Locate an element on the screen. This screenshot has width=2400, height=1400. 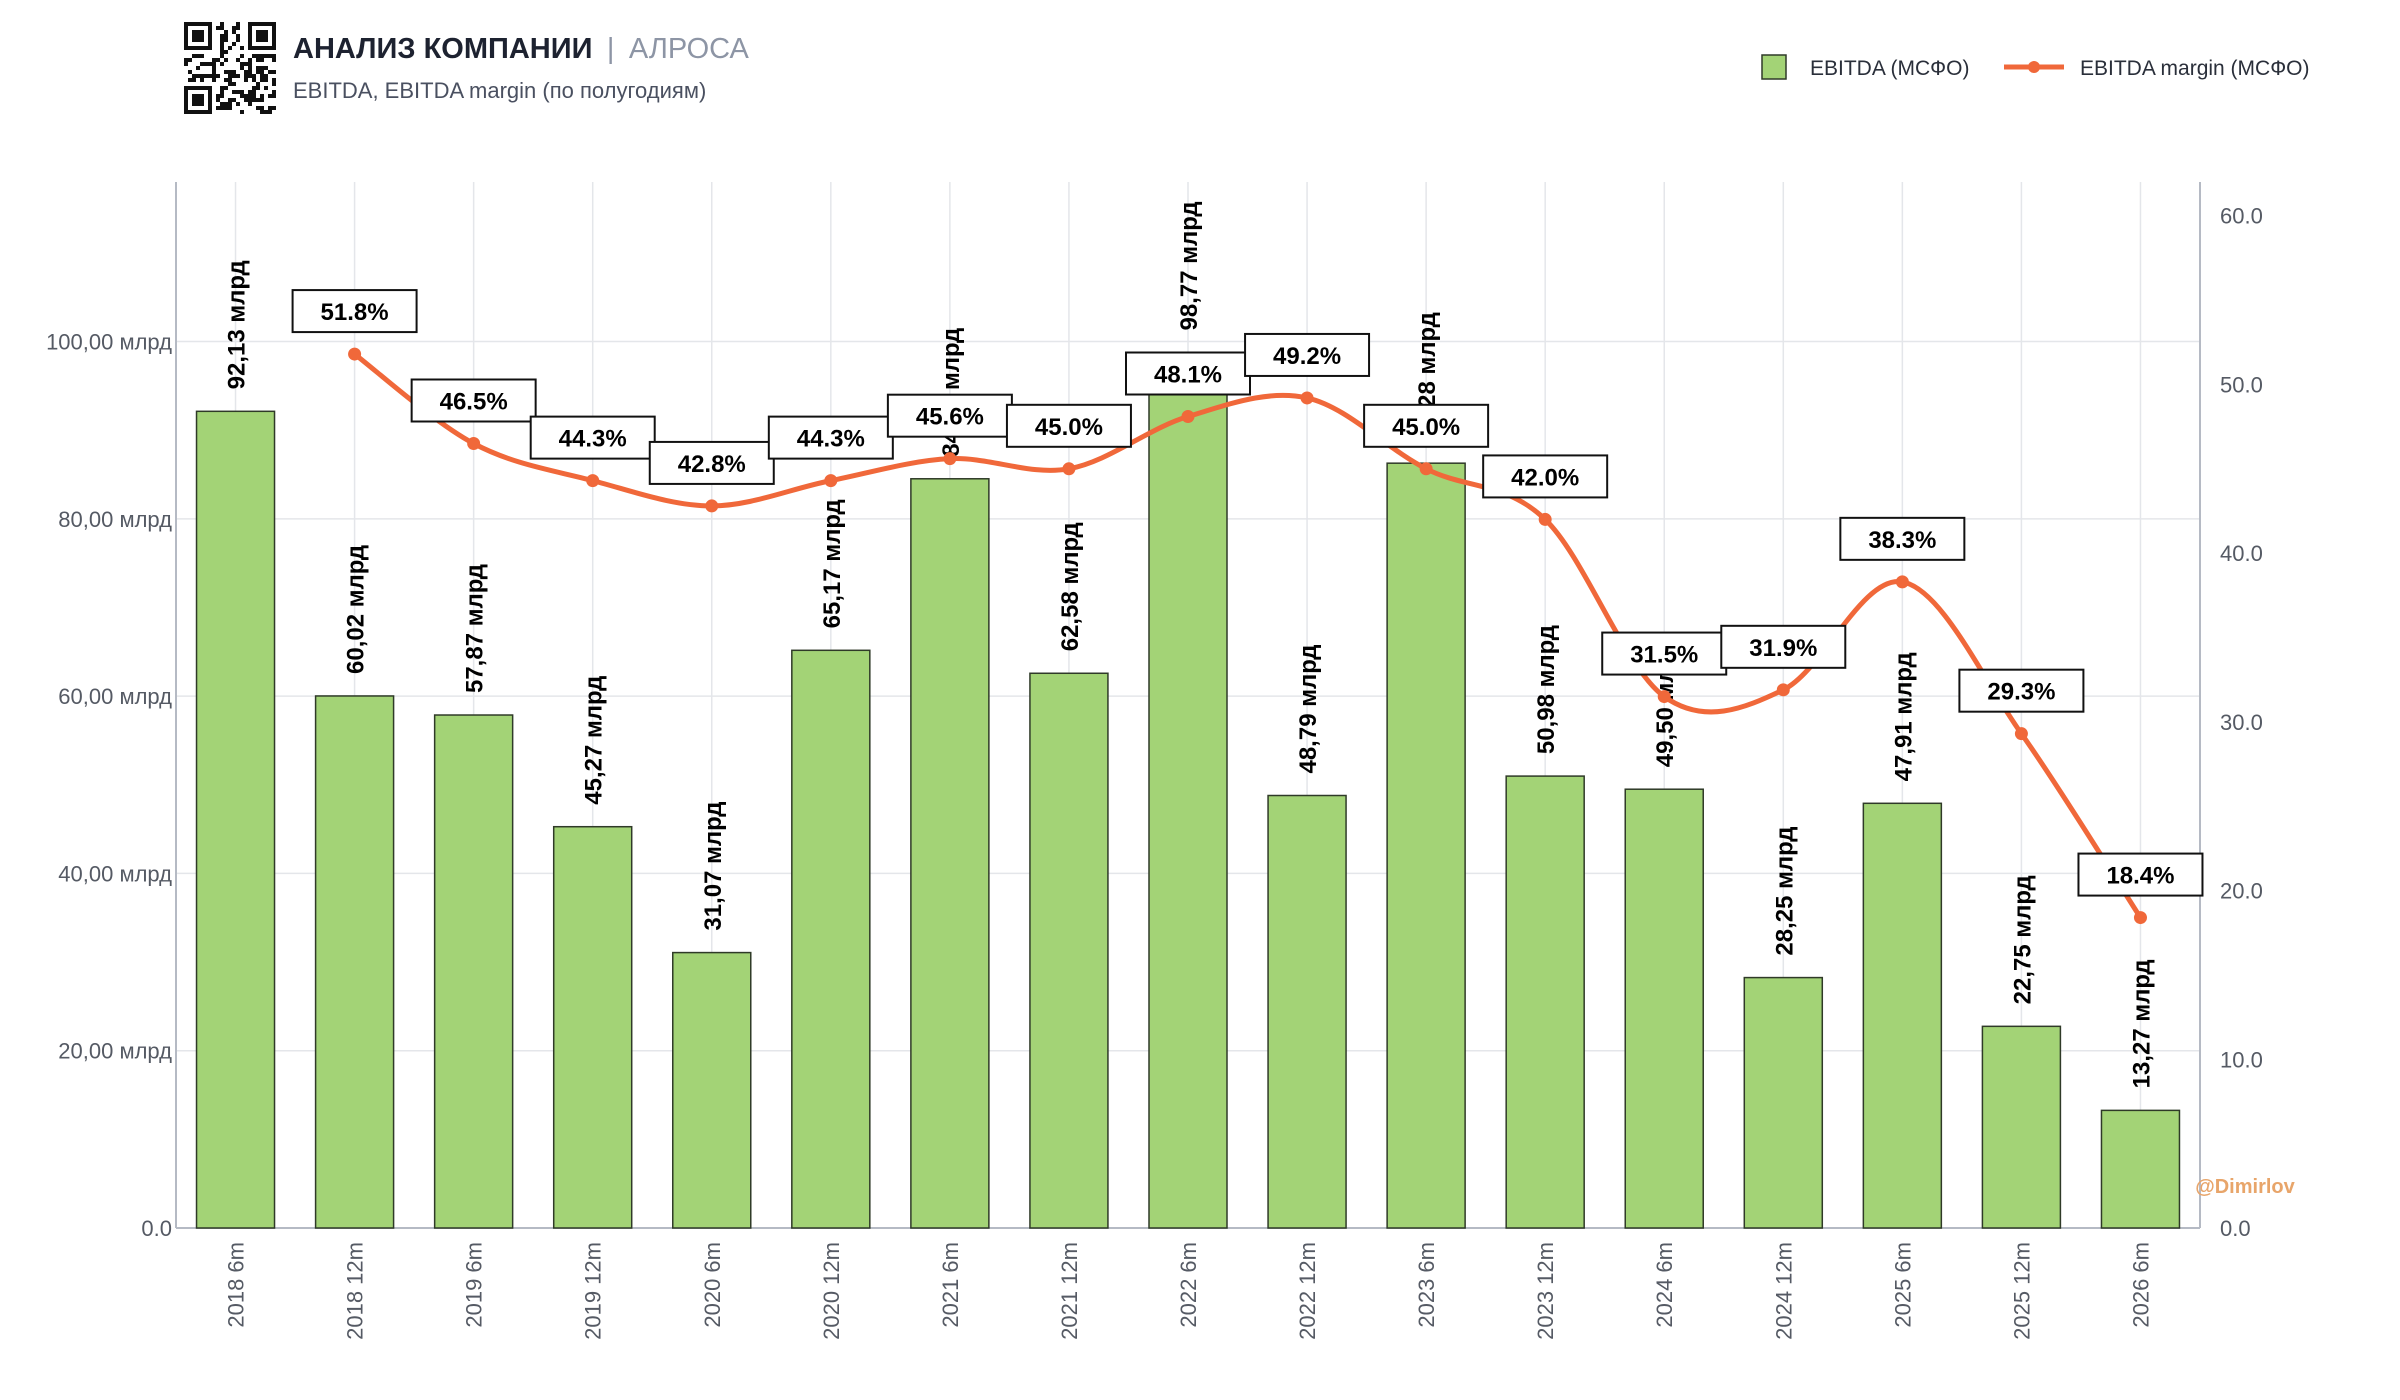
watermark: @Dimirlov is located at coordinates (2245, 1187).